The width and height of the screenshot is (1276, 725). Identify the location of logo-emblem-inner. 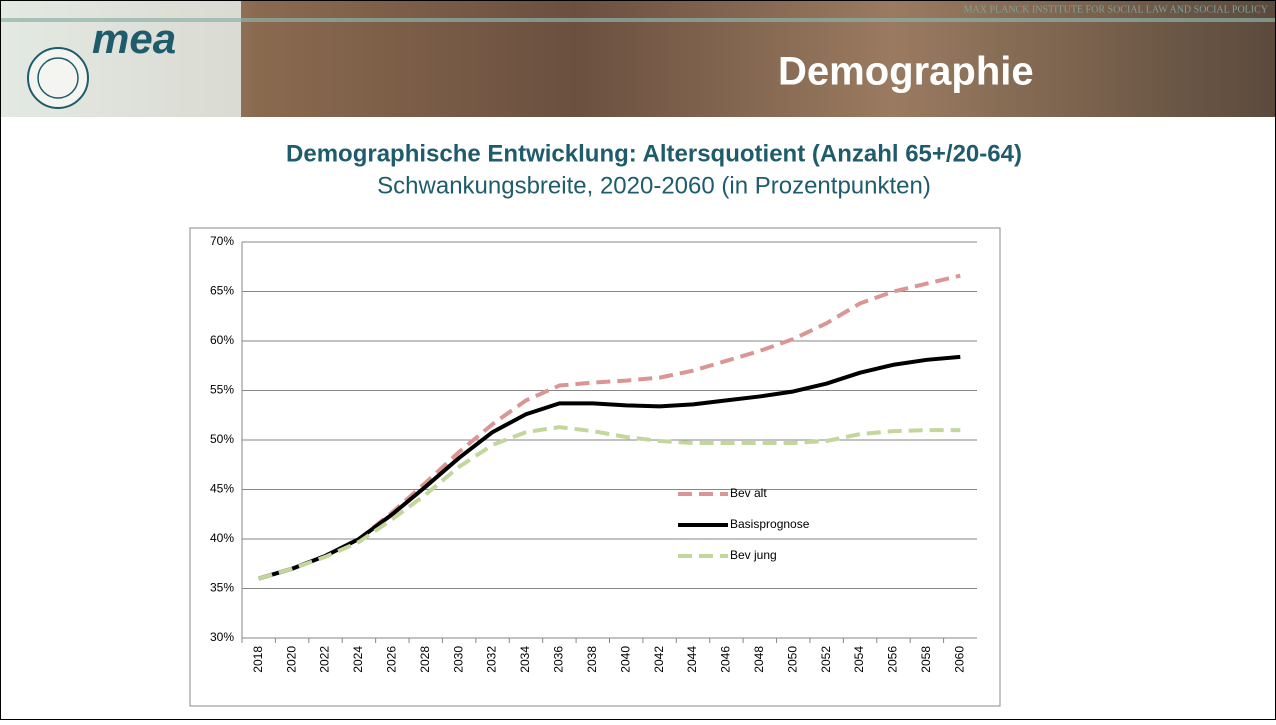
(58, 78).